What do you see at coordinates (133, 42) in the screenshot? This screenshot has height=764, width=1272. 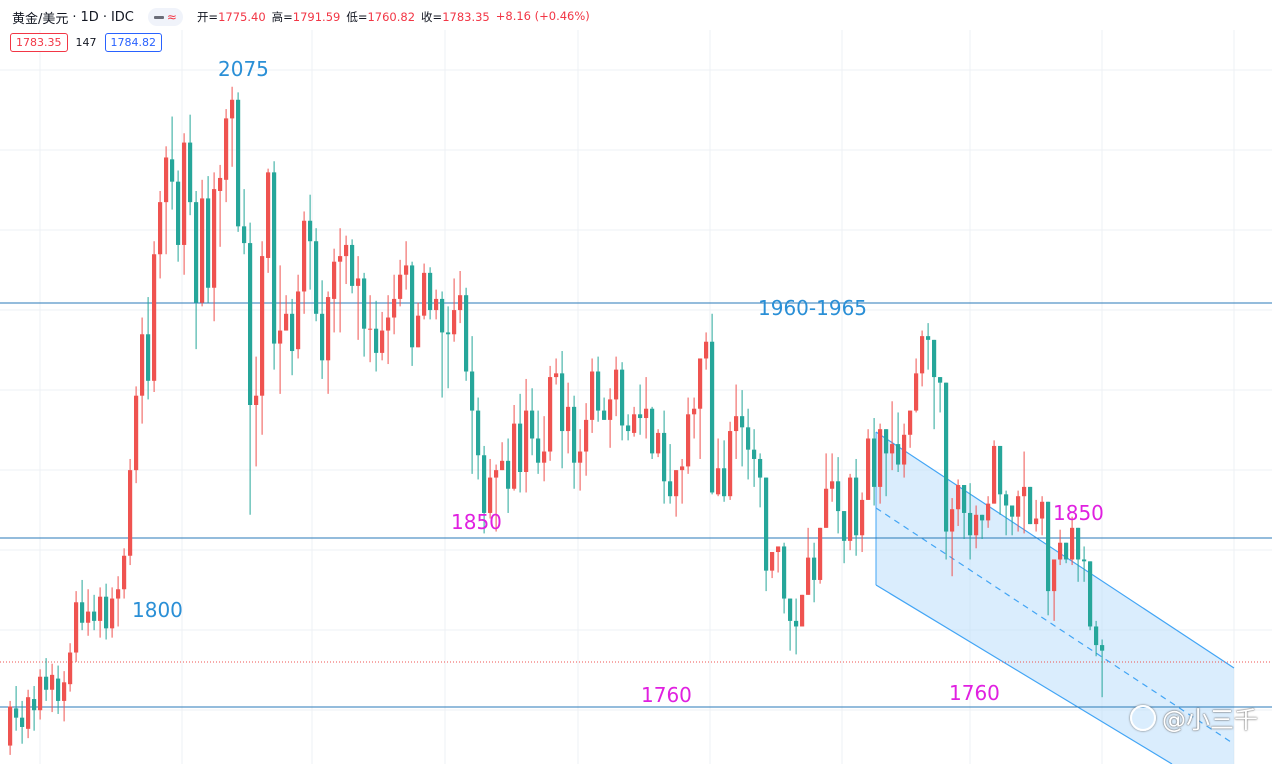 I see `ask-price-box: 1784.82` at bounding box center [133, 42].